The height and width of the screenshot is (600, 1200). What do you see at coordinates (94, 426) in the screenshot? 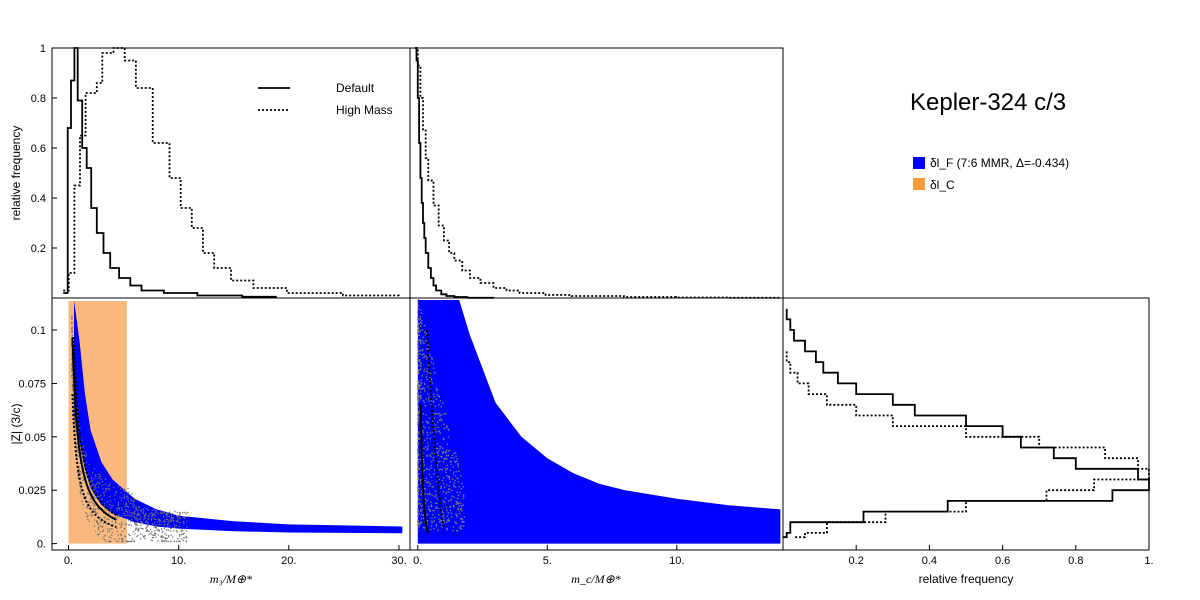
I see `trend-curve` at bounding box center [94, 426].